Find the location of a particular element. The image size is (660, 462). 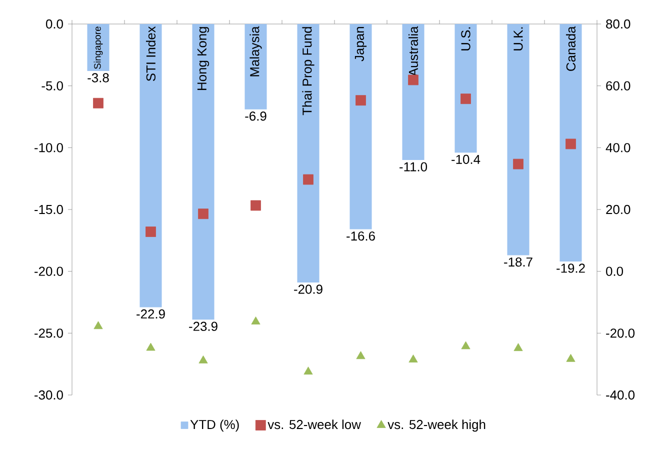

data-label: -11.0 is located at coordinates (414, 167).